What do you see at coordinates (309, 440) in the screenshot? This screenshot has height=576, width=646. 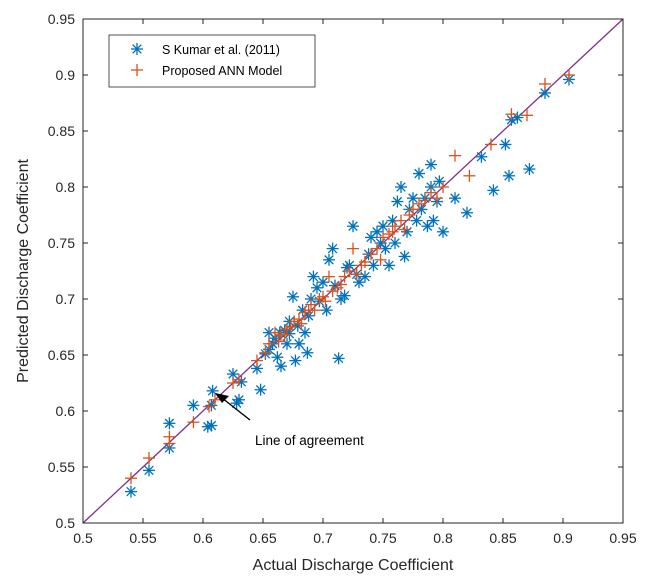 I see `annotation-text: Line of agreement` at bounding box center [309, 440].